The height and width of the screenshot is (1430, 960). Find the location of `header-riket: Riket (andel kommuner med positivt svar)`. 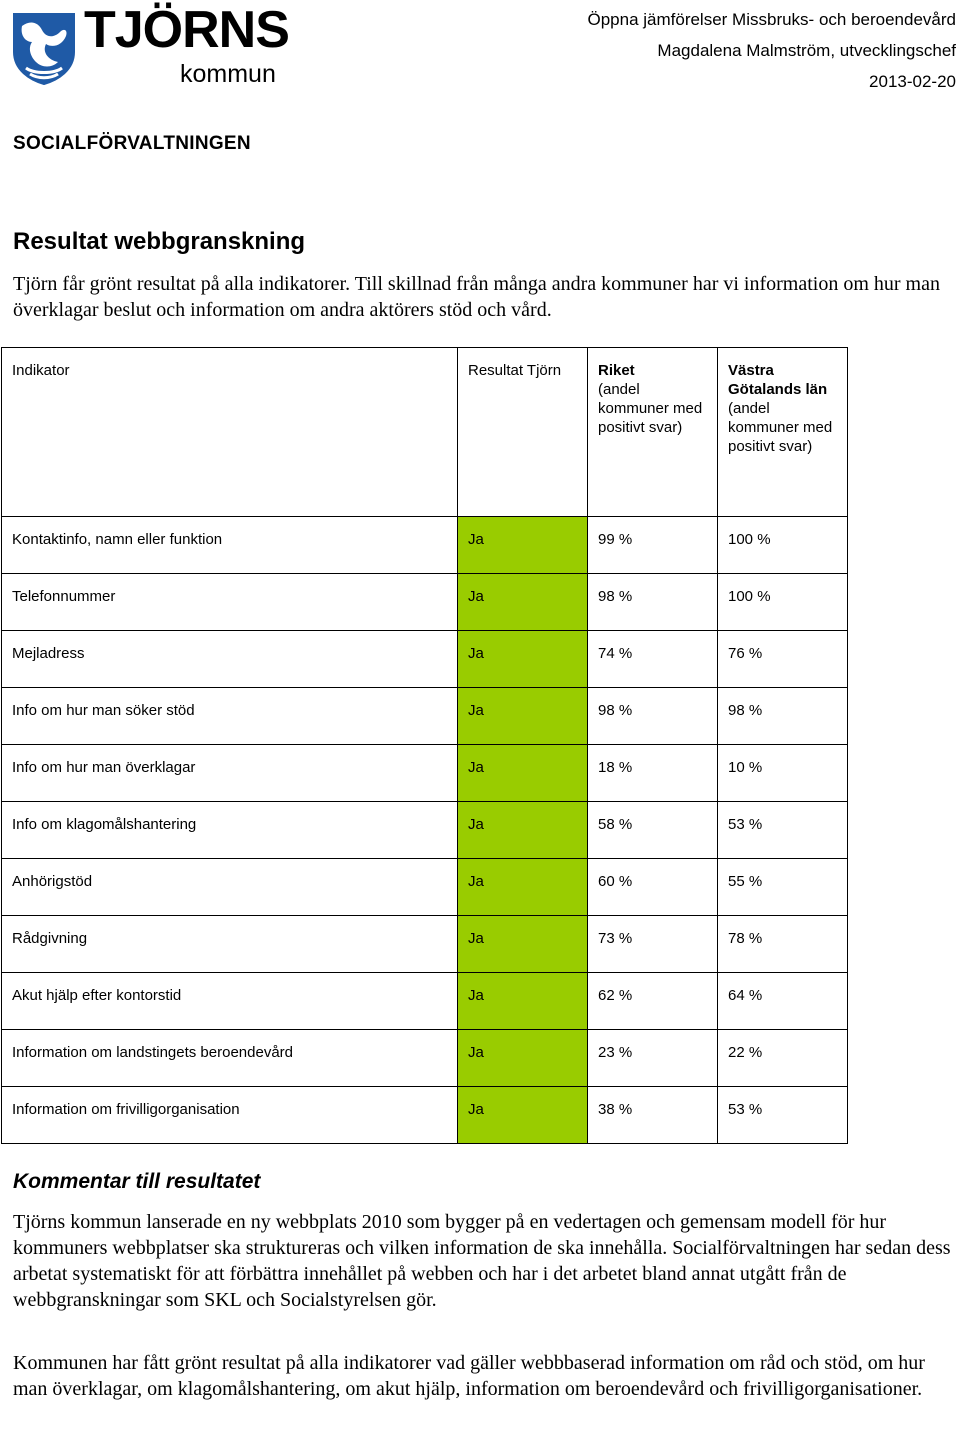

header-riket: Riket (andel kommuner med positivt svar) is located at coordinates (652, 432).